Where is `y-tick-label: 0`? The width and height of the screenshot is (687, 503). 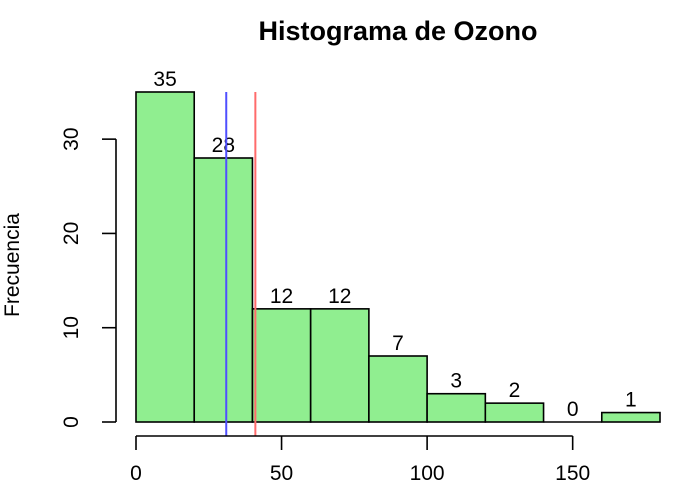
y-tick-label: 0 is located at coordinates (71, 422).